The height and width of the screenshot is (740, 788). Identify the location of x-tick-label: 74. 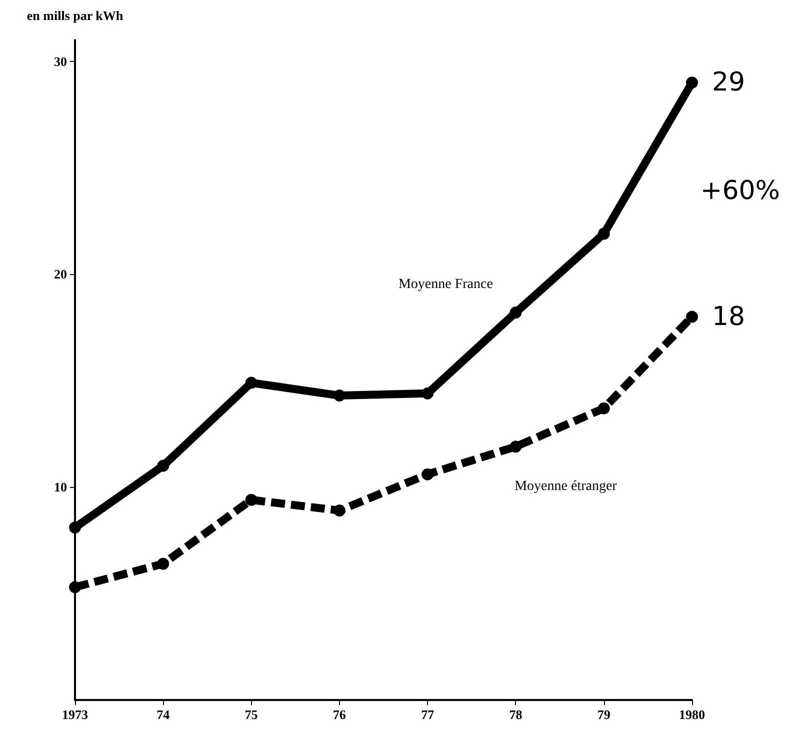
(163, 714).